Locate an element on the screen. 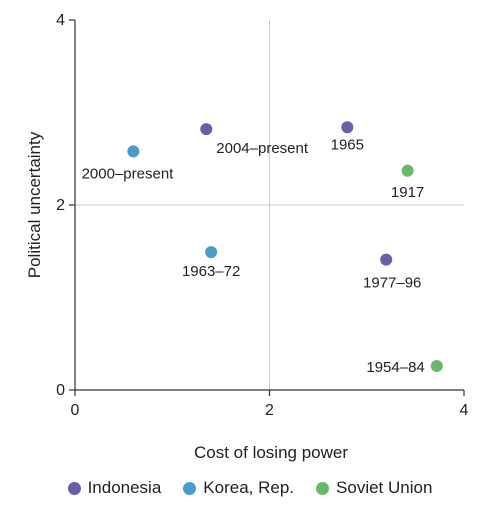  y-tick-label: 4 is located at coordinates (60, 20).